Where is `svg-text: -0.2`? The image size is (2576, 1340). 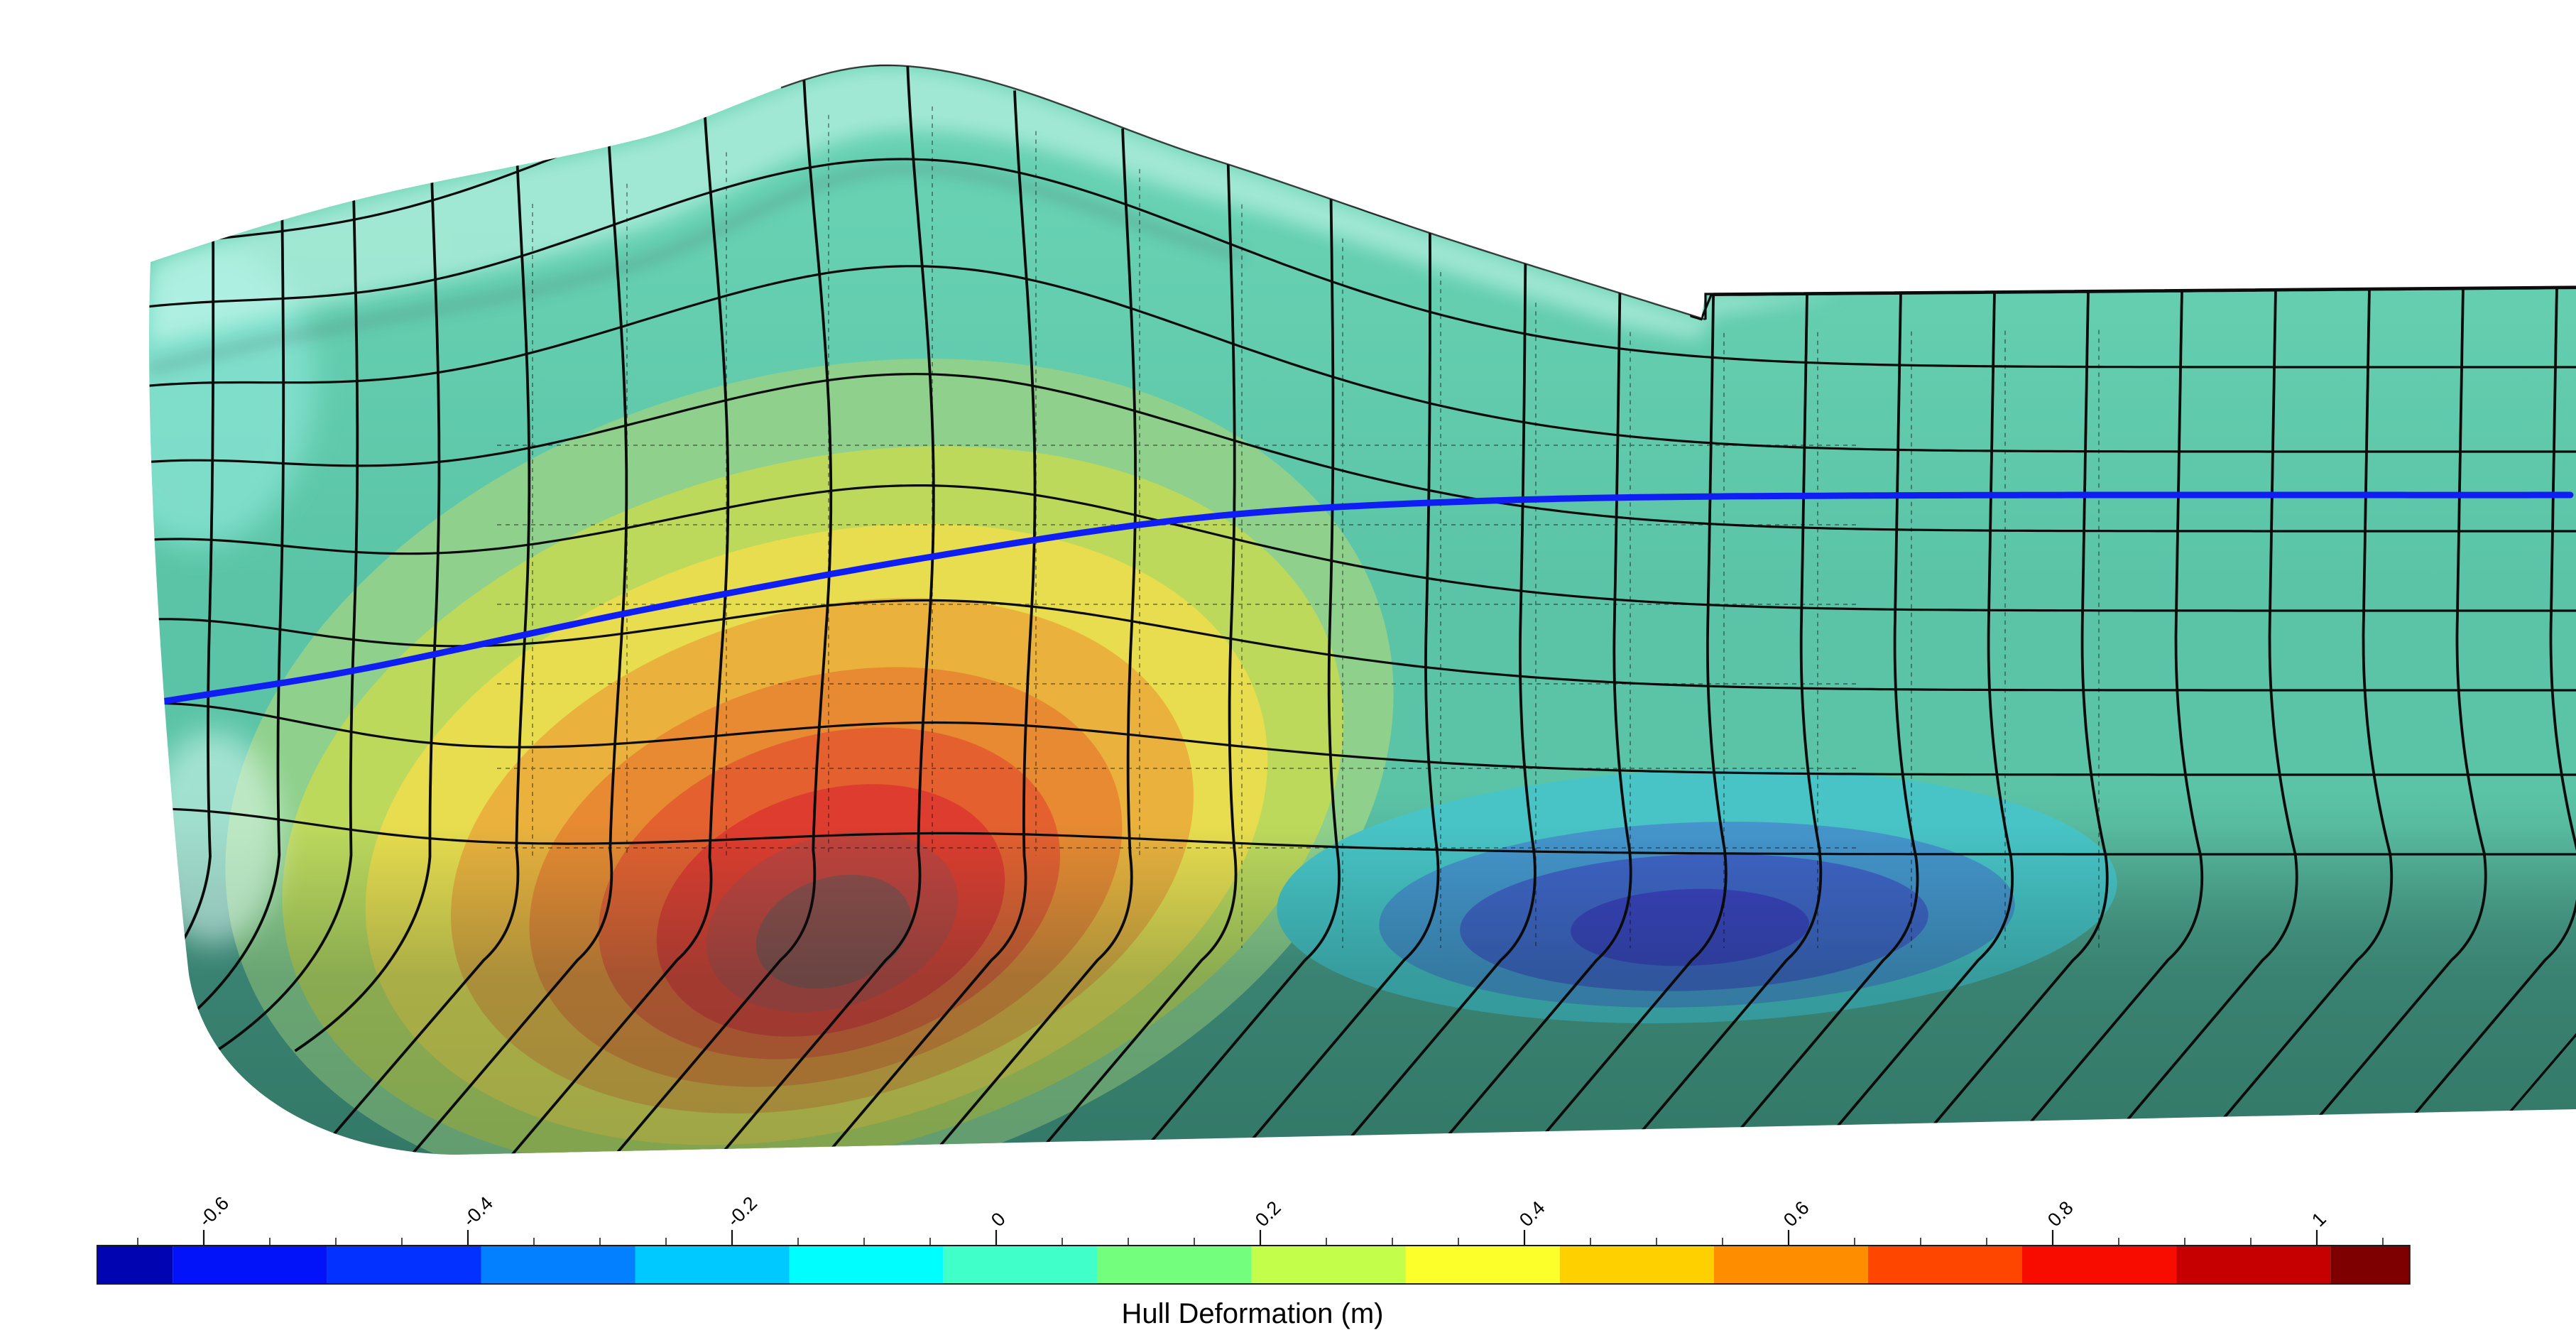
svg-text: -0.2 is located at coordinates (742, 1211).